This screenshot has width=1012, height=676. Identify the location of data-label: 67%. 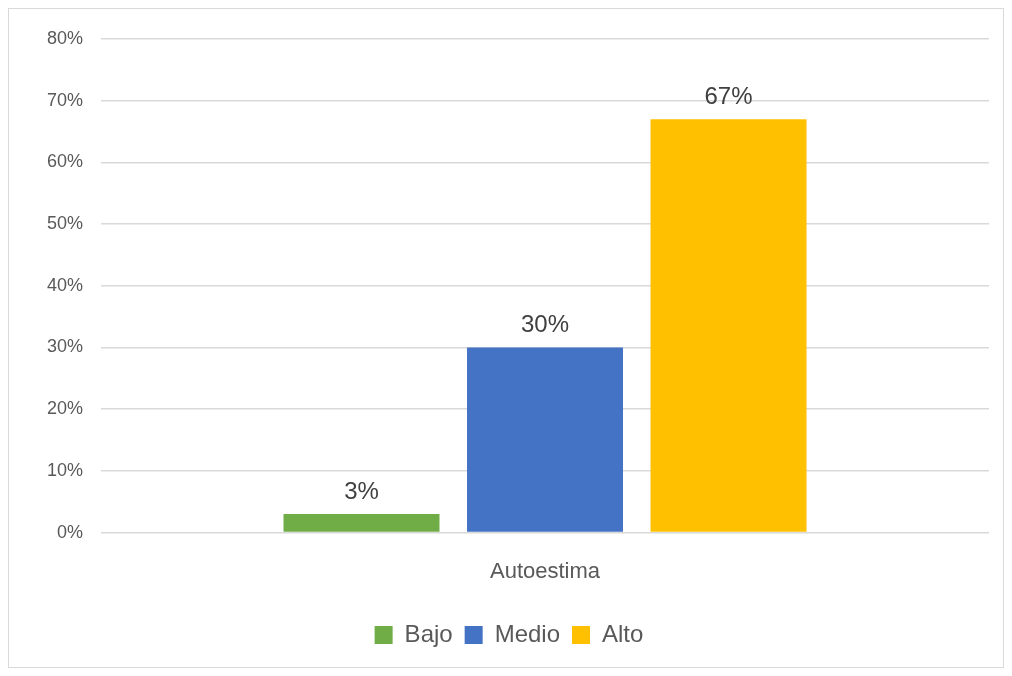
(728, 95).